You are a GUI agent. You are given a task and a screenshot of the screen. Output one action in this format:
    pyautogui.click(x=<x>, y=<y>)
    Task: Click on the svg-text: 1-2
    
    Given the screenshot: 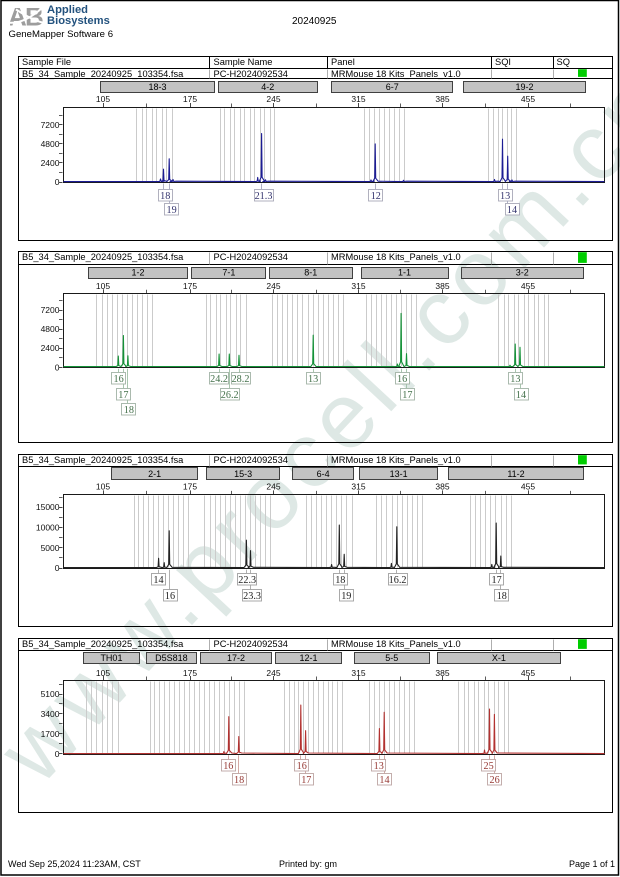 What is the action you would take?
    pyautogui.click(x=137, y=272)
    